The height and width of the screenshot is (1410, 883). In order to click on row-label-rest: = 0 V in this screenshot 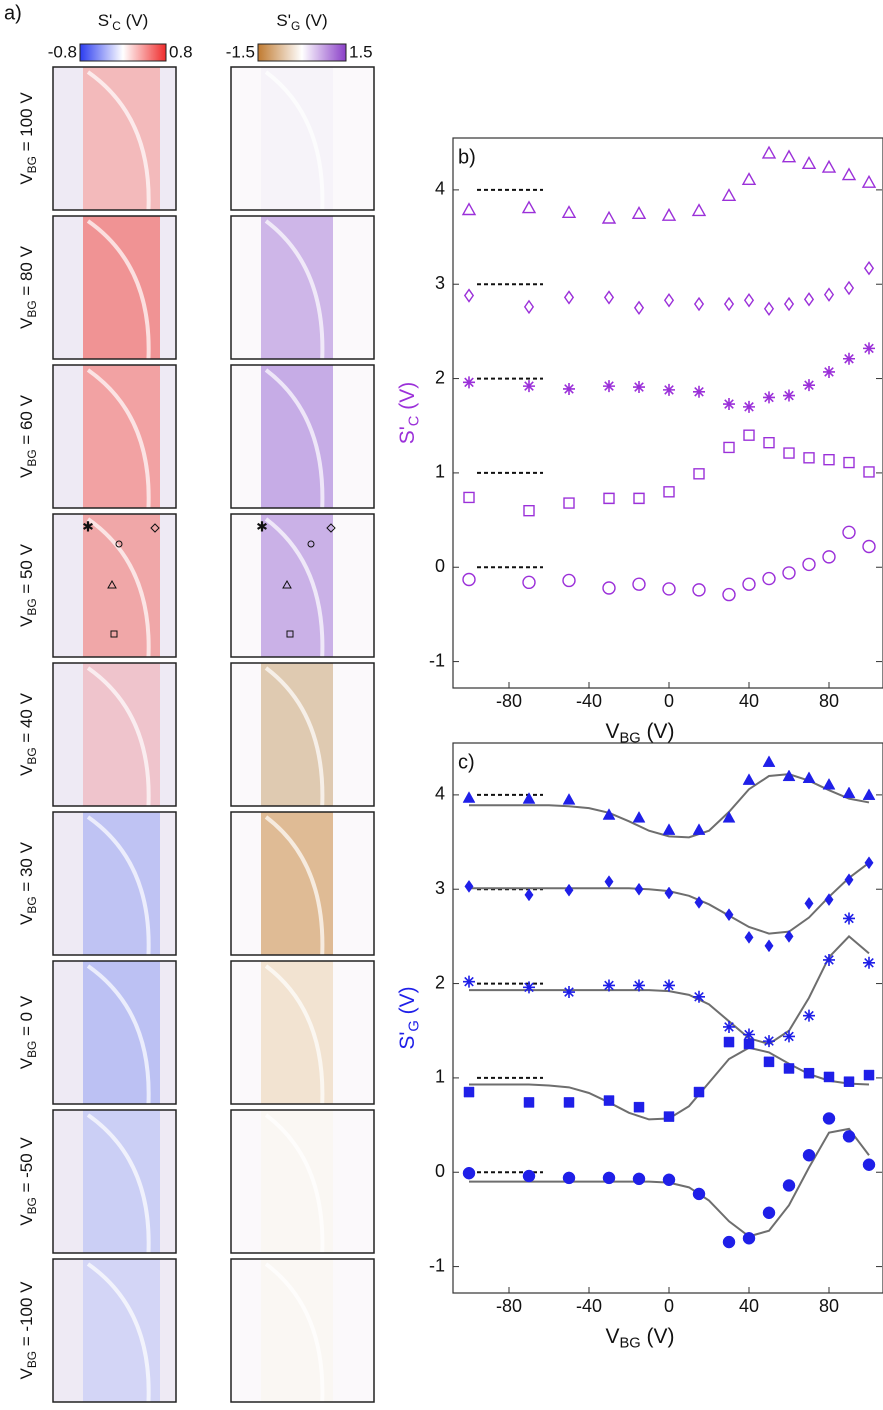, I will do `click(26, 1018)`.